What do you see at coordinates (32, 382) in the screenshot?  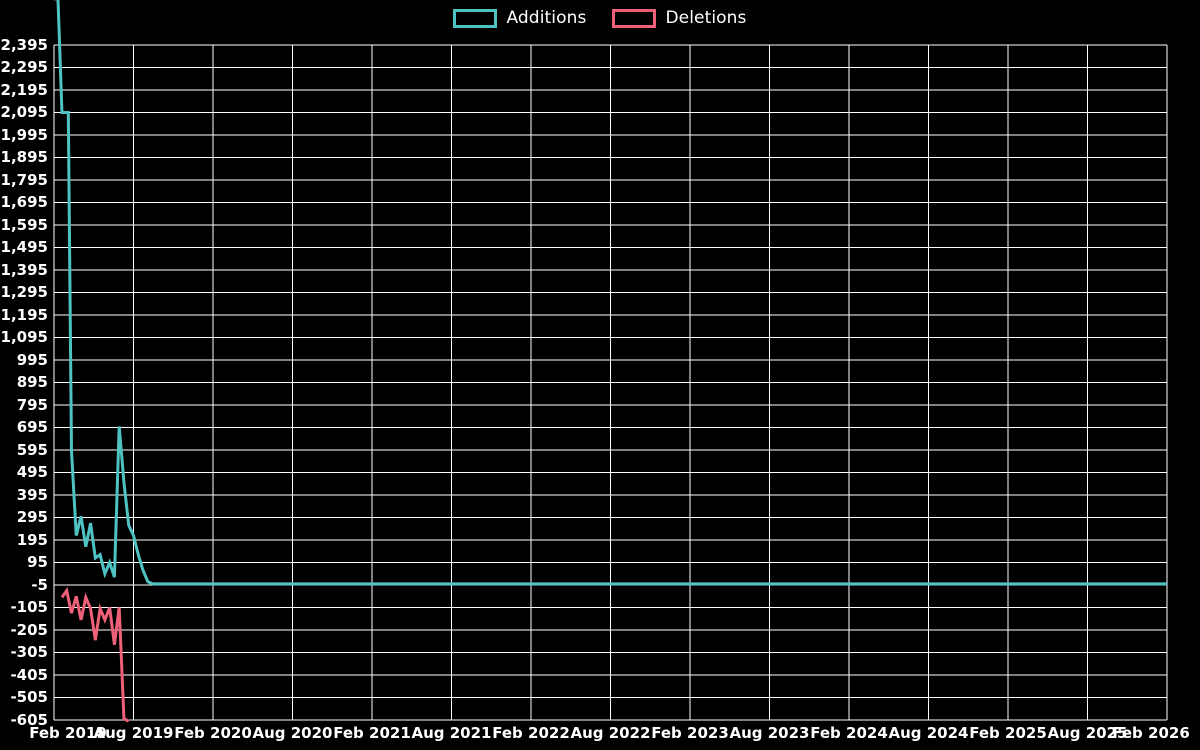 I see `y-axis-tick-label: 895` at bounding box center [32, 382].